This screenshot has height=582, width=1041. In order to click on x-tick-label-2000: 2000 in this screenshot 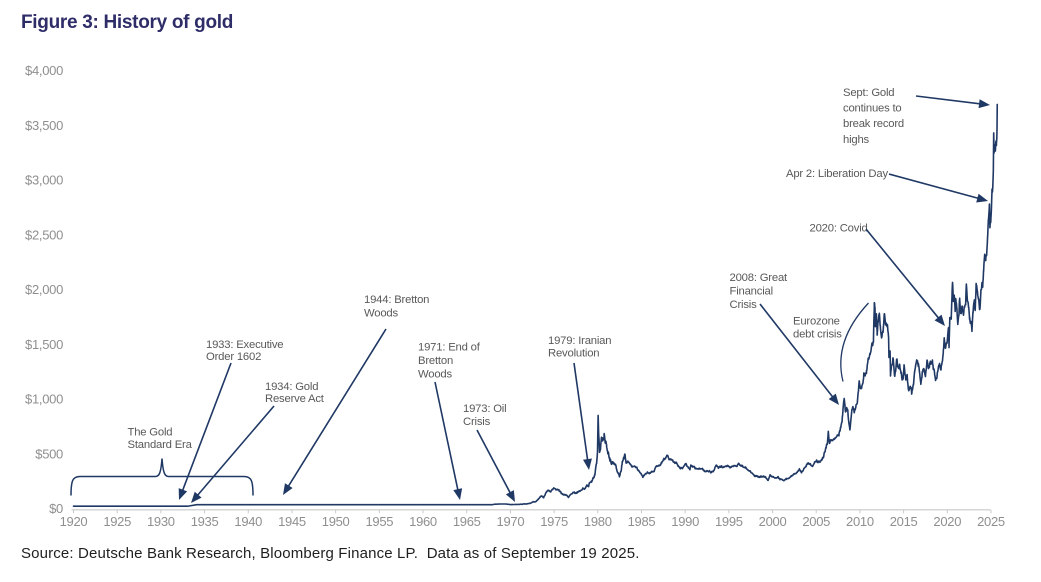, I will do `click(773, 521)`.